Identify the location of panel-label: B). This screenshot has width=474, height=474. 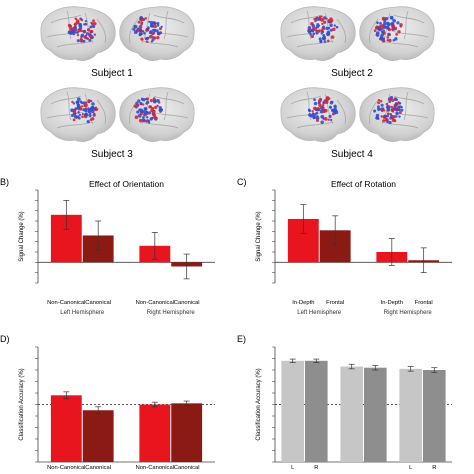
(4, 182).